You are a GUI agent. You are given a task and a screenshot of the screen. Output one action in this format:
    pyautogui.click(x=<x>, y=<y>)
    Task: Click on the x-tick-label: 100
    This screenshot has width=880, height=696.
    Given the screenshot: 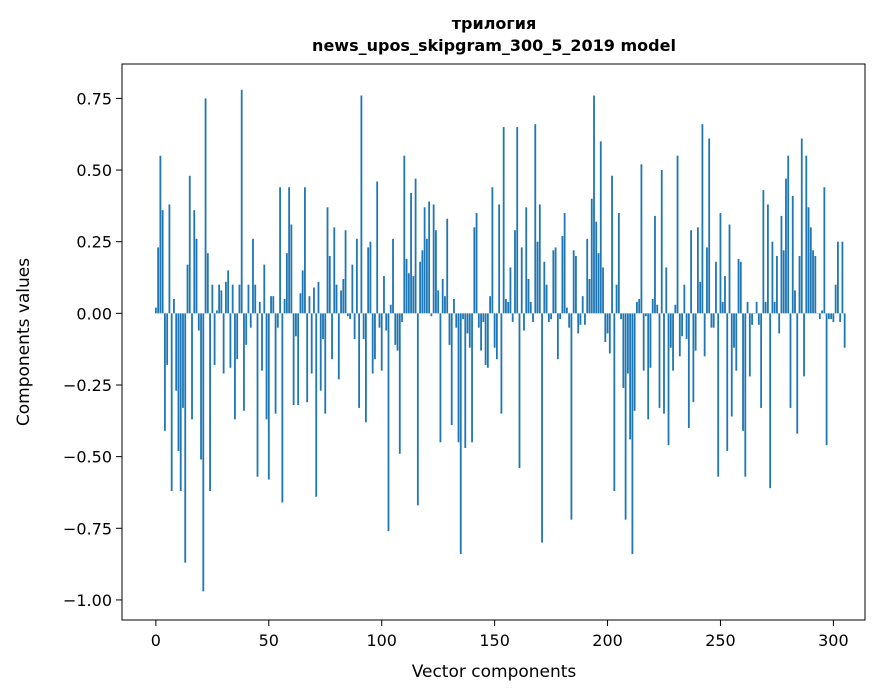 What is the action you would take?
    pyautogui.click(x=381, y=640)
    